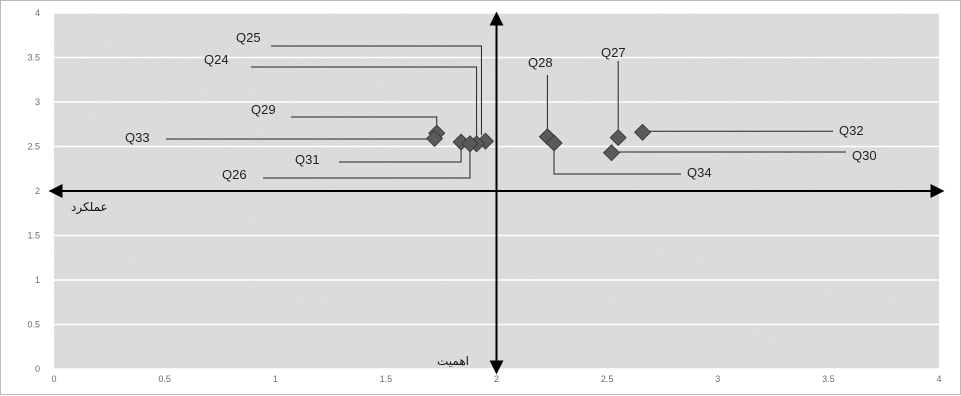 Image resolution: width=961 pixels, height=396 pixels. Describe the element at coordinates (618, 138) in the screenshot. I see `marker-q27` at that location.